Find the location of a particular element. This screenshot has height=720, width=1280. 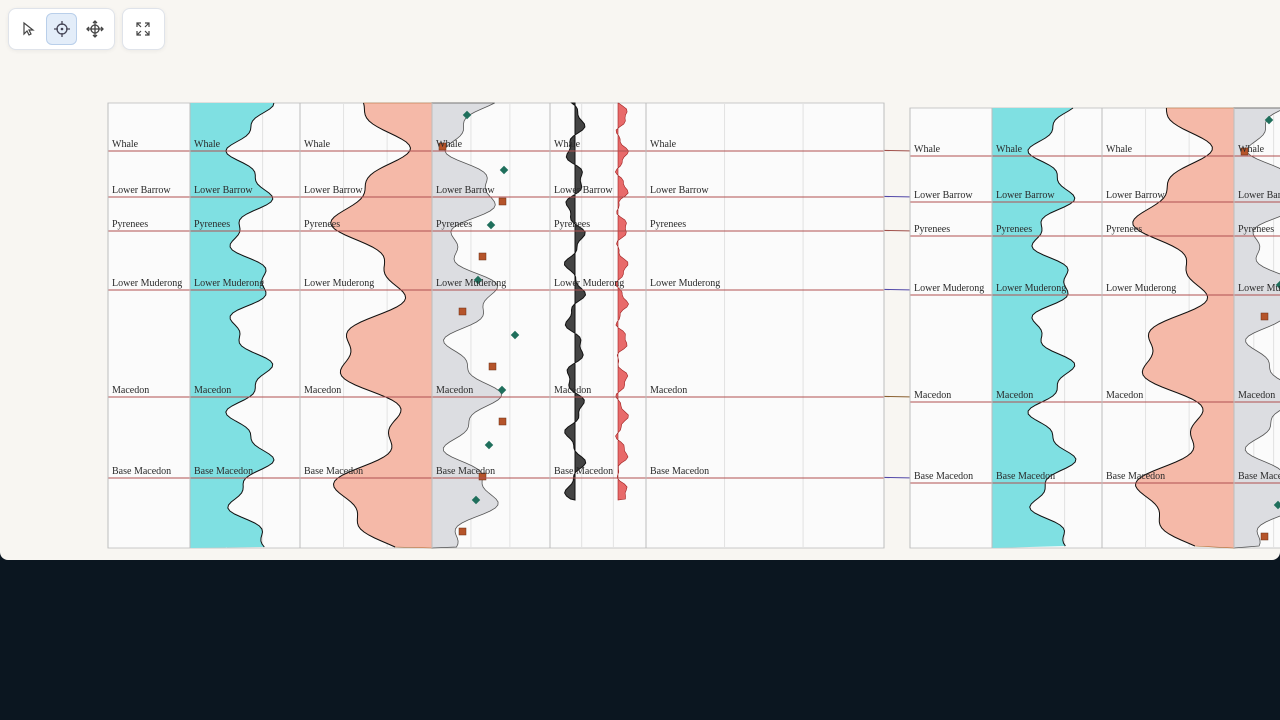

toolbar is located at coordinates (61, 29).